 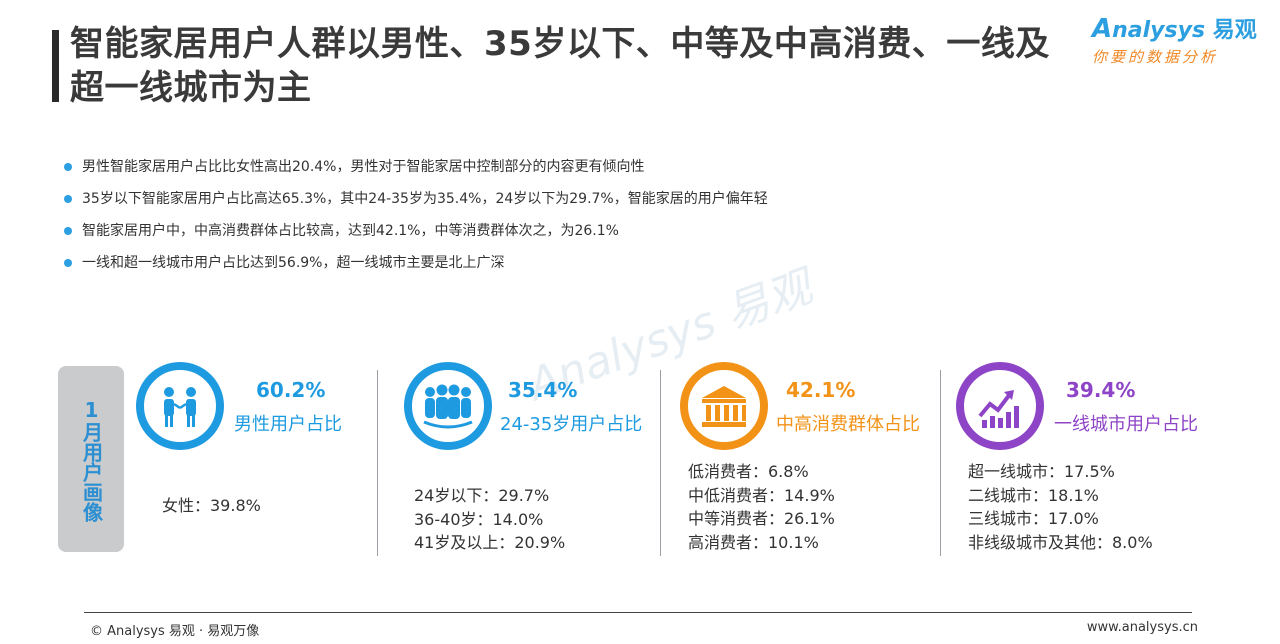 What do you see at coordinates (1126, 424) in the screenshot?
I see `block-label: 一线城市用户占比` at bounding box center [1126, 424].